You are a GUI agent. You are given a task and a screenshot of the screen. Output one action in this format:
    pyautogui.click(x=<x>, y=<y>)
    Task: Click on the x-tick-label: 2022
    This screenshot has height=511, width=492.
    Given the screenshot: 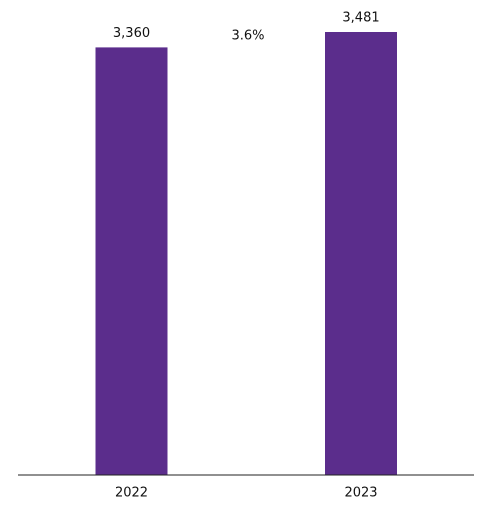 What is the action you would take?
    pyautogui.click(x=131, y=493)
    